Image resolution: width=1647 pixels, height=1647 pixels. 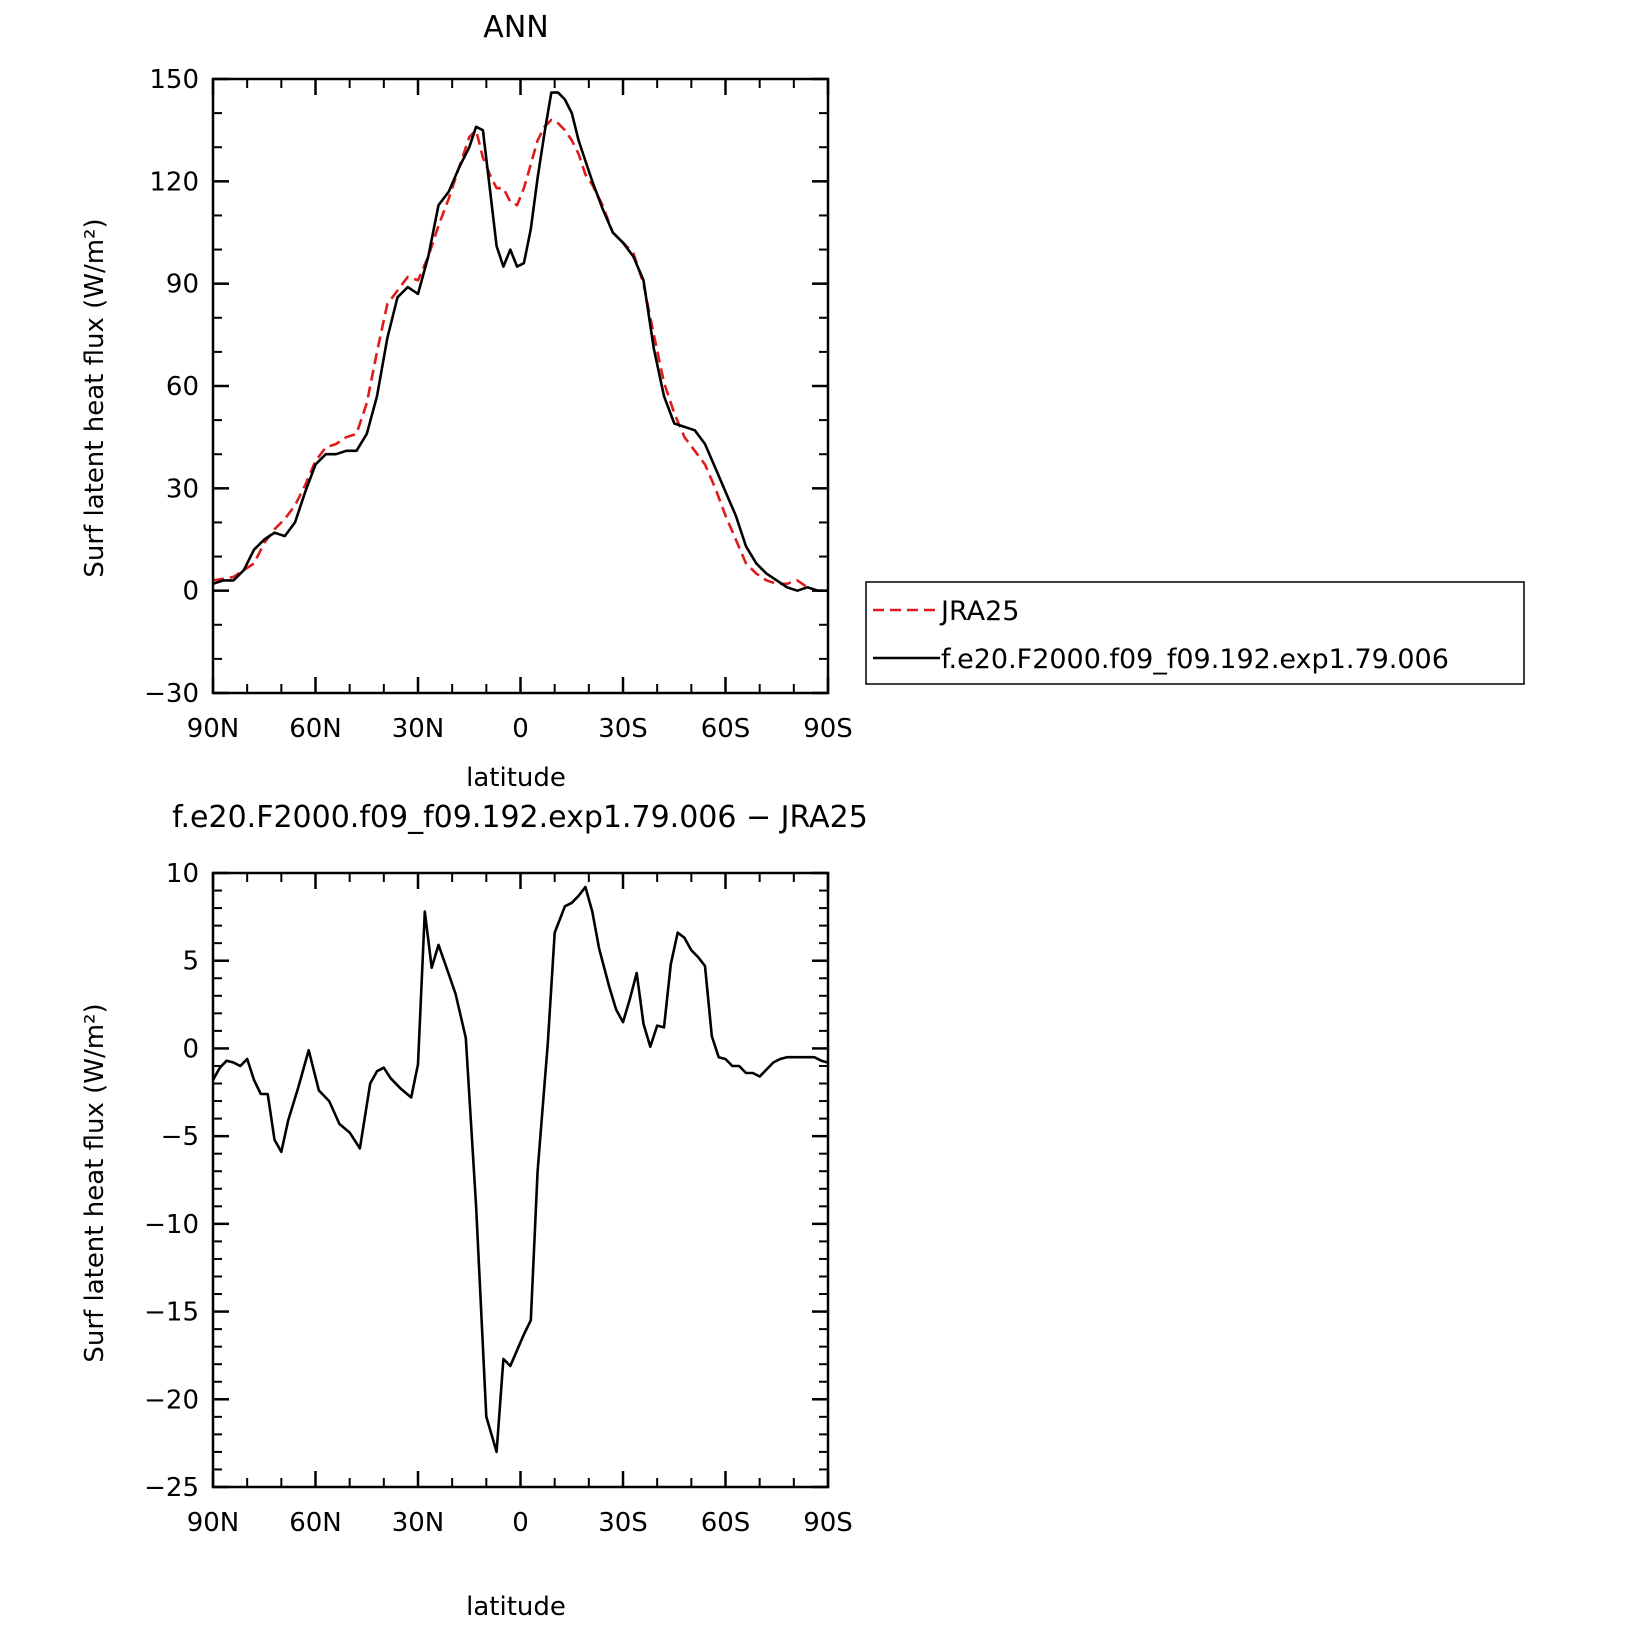 I want to click on top-chart-xtick-label: 90N, so click(x=213, y=729).